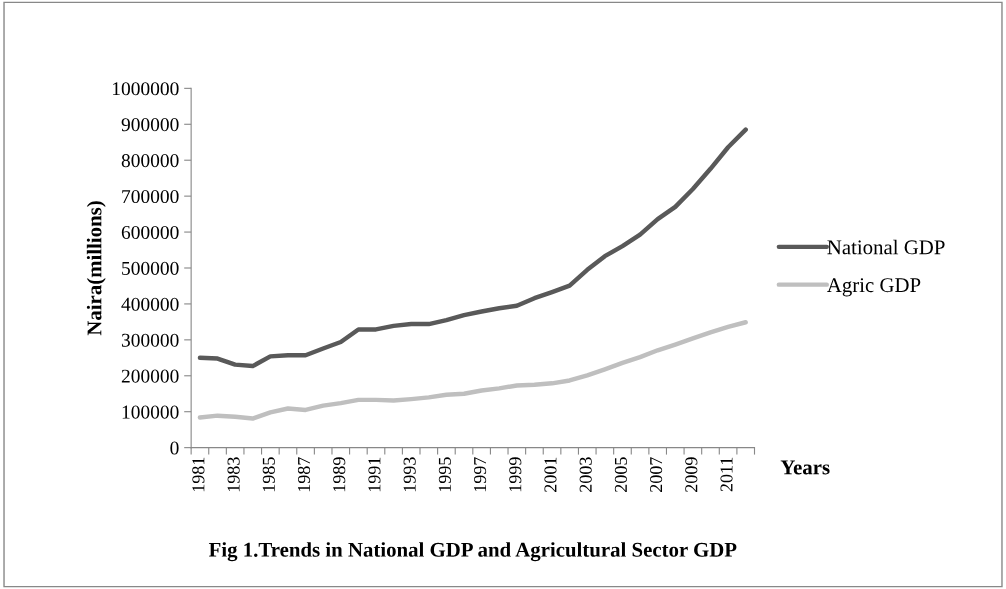  What do you see at coordinates (515, 474) in the screenshot?
I see `x-tick-label: 1999` at bounding box center [515, 474].